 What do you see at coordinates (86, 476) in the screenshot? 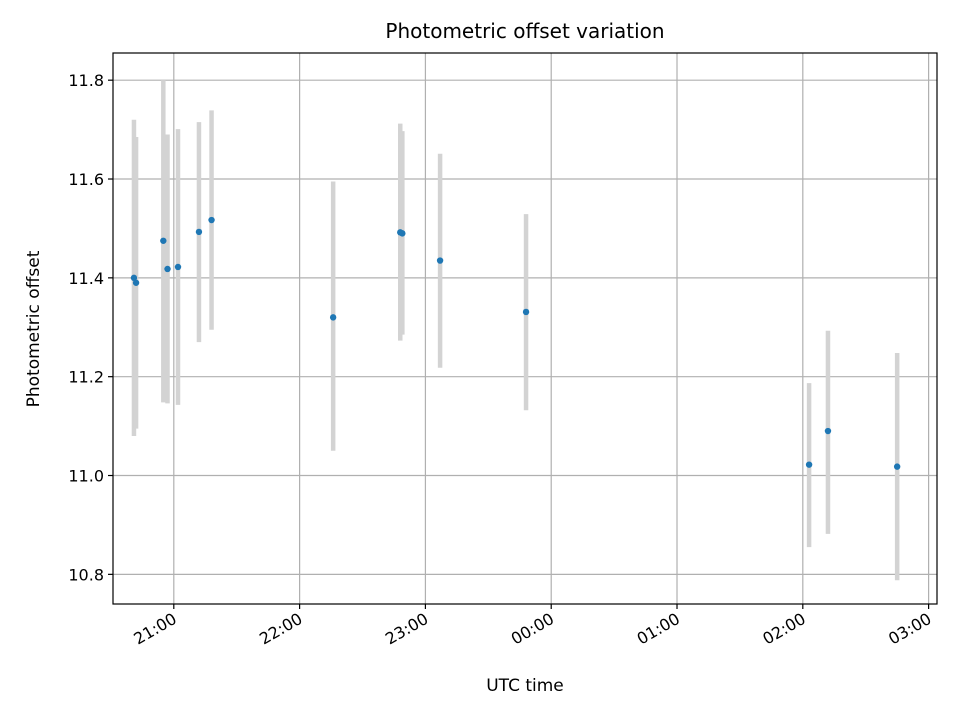
I see `y-tick-label: 11.0` at bounding box center [86, 476].